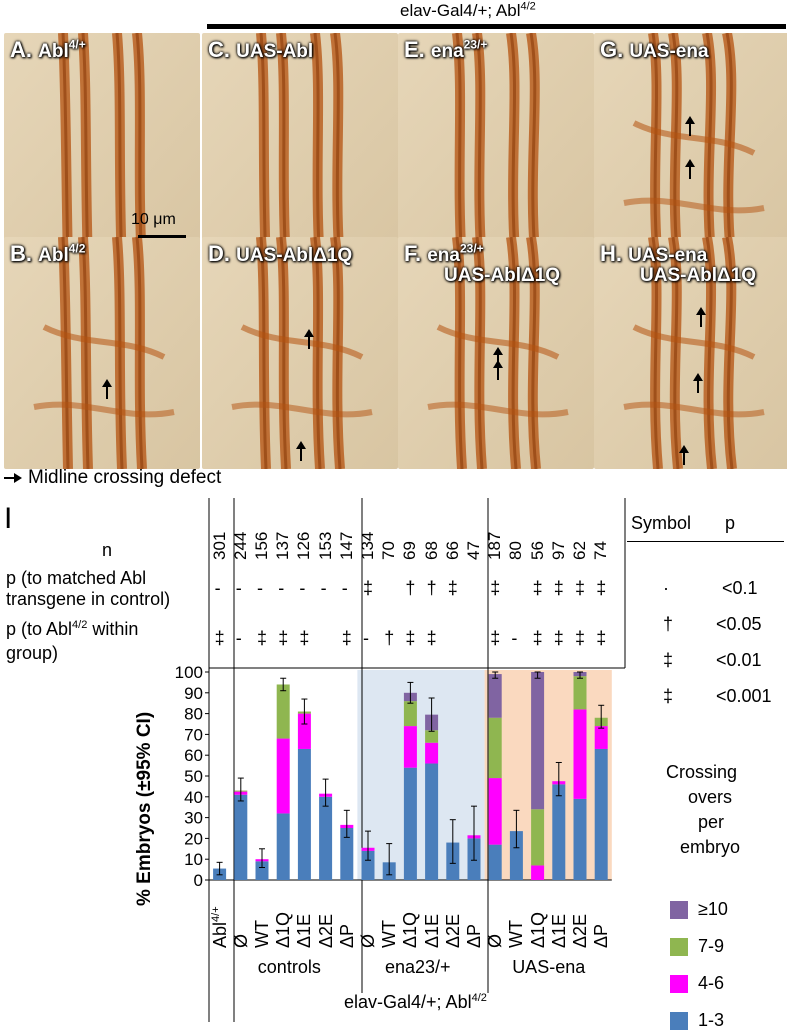 This screenshot has width=787, height=1031. Describe the element at coordinates (654, 50) in the screenshot. I see `panel-label: G. UAS-ena` at that location.